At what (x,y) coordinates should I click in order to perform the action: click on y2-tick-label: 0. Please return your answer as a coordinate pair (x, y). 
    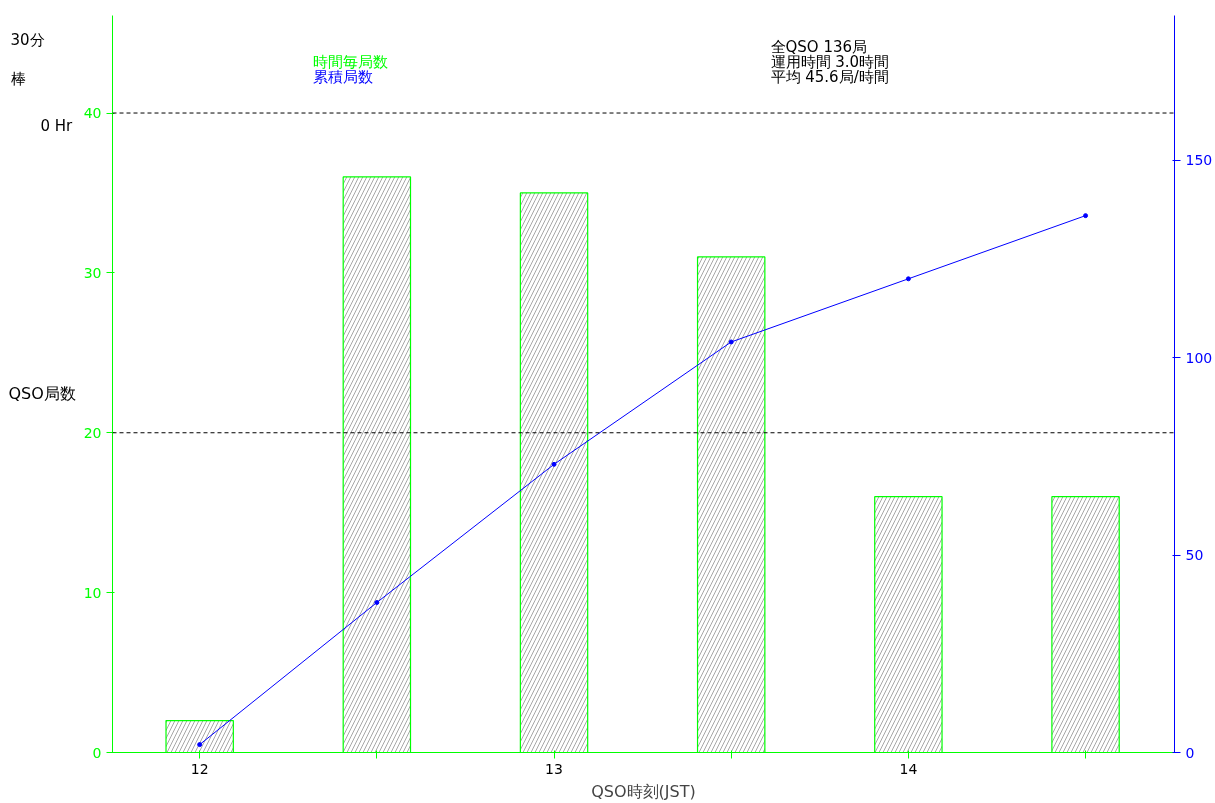
    Looking at the image, I should click on (1190, 752).